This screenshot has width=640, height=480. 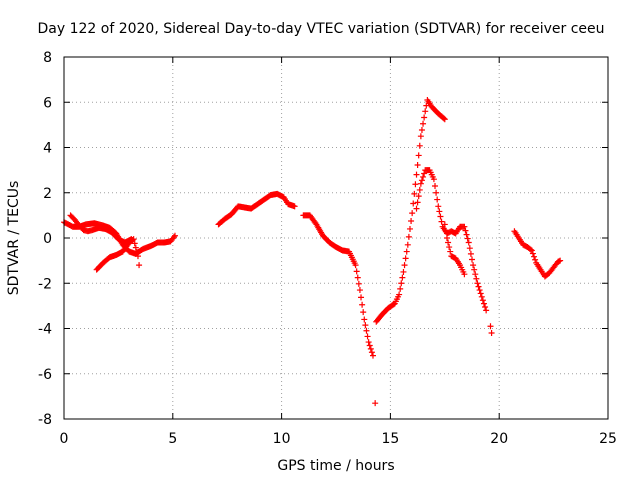 What do you see at coordinates (499, 439) in the screenshot?
I see `x-tick-label: 20` at bounding box center [499, 439].